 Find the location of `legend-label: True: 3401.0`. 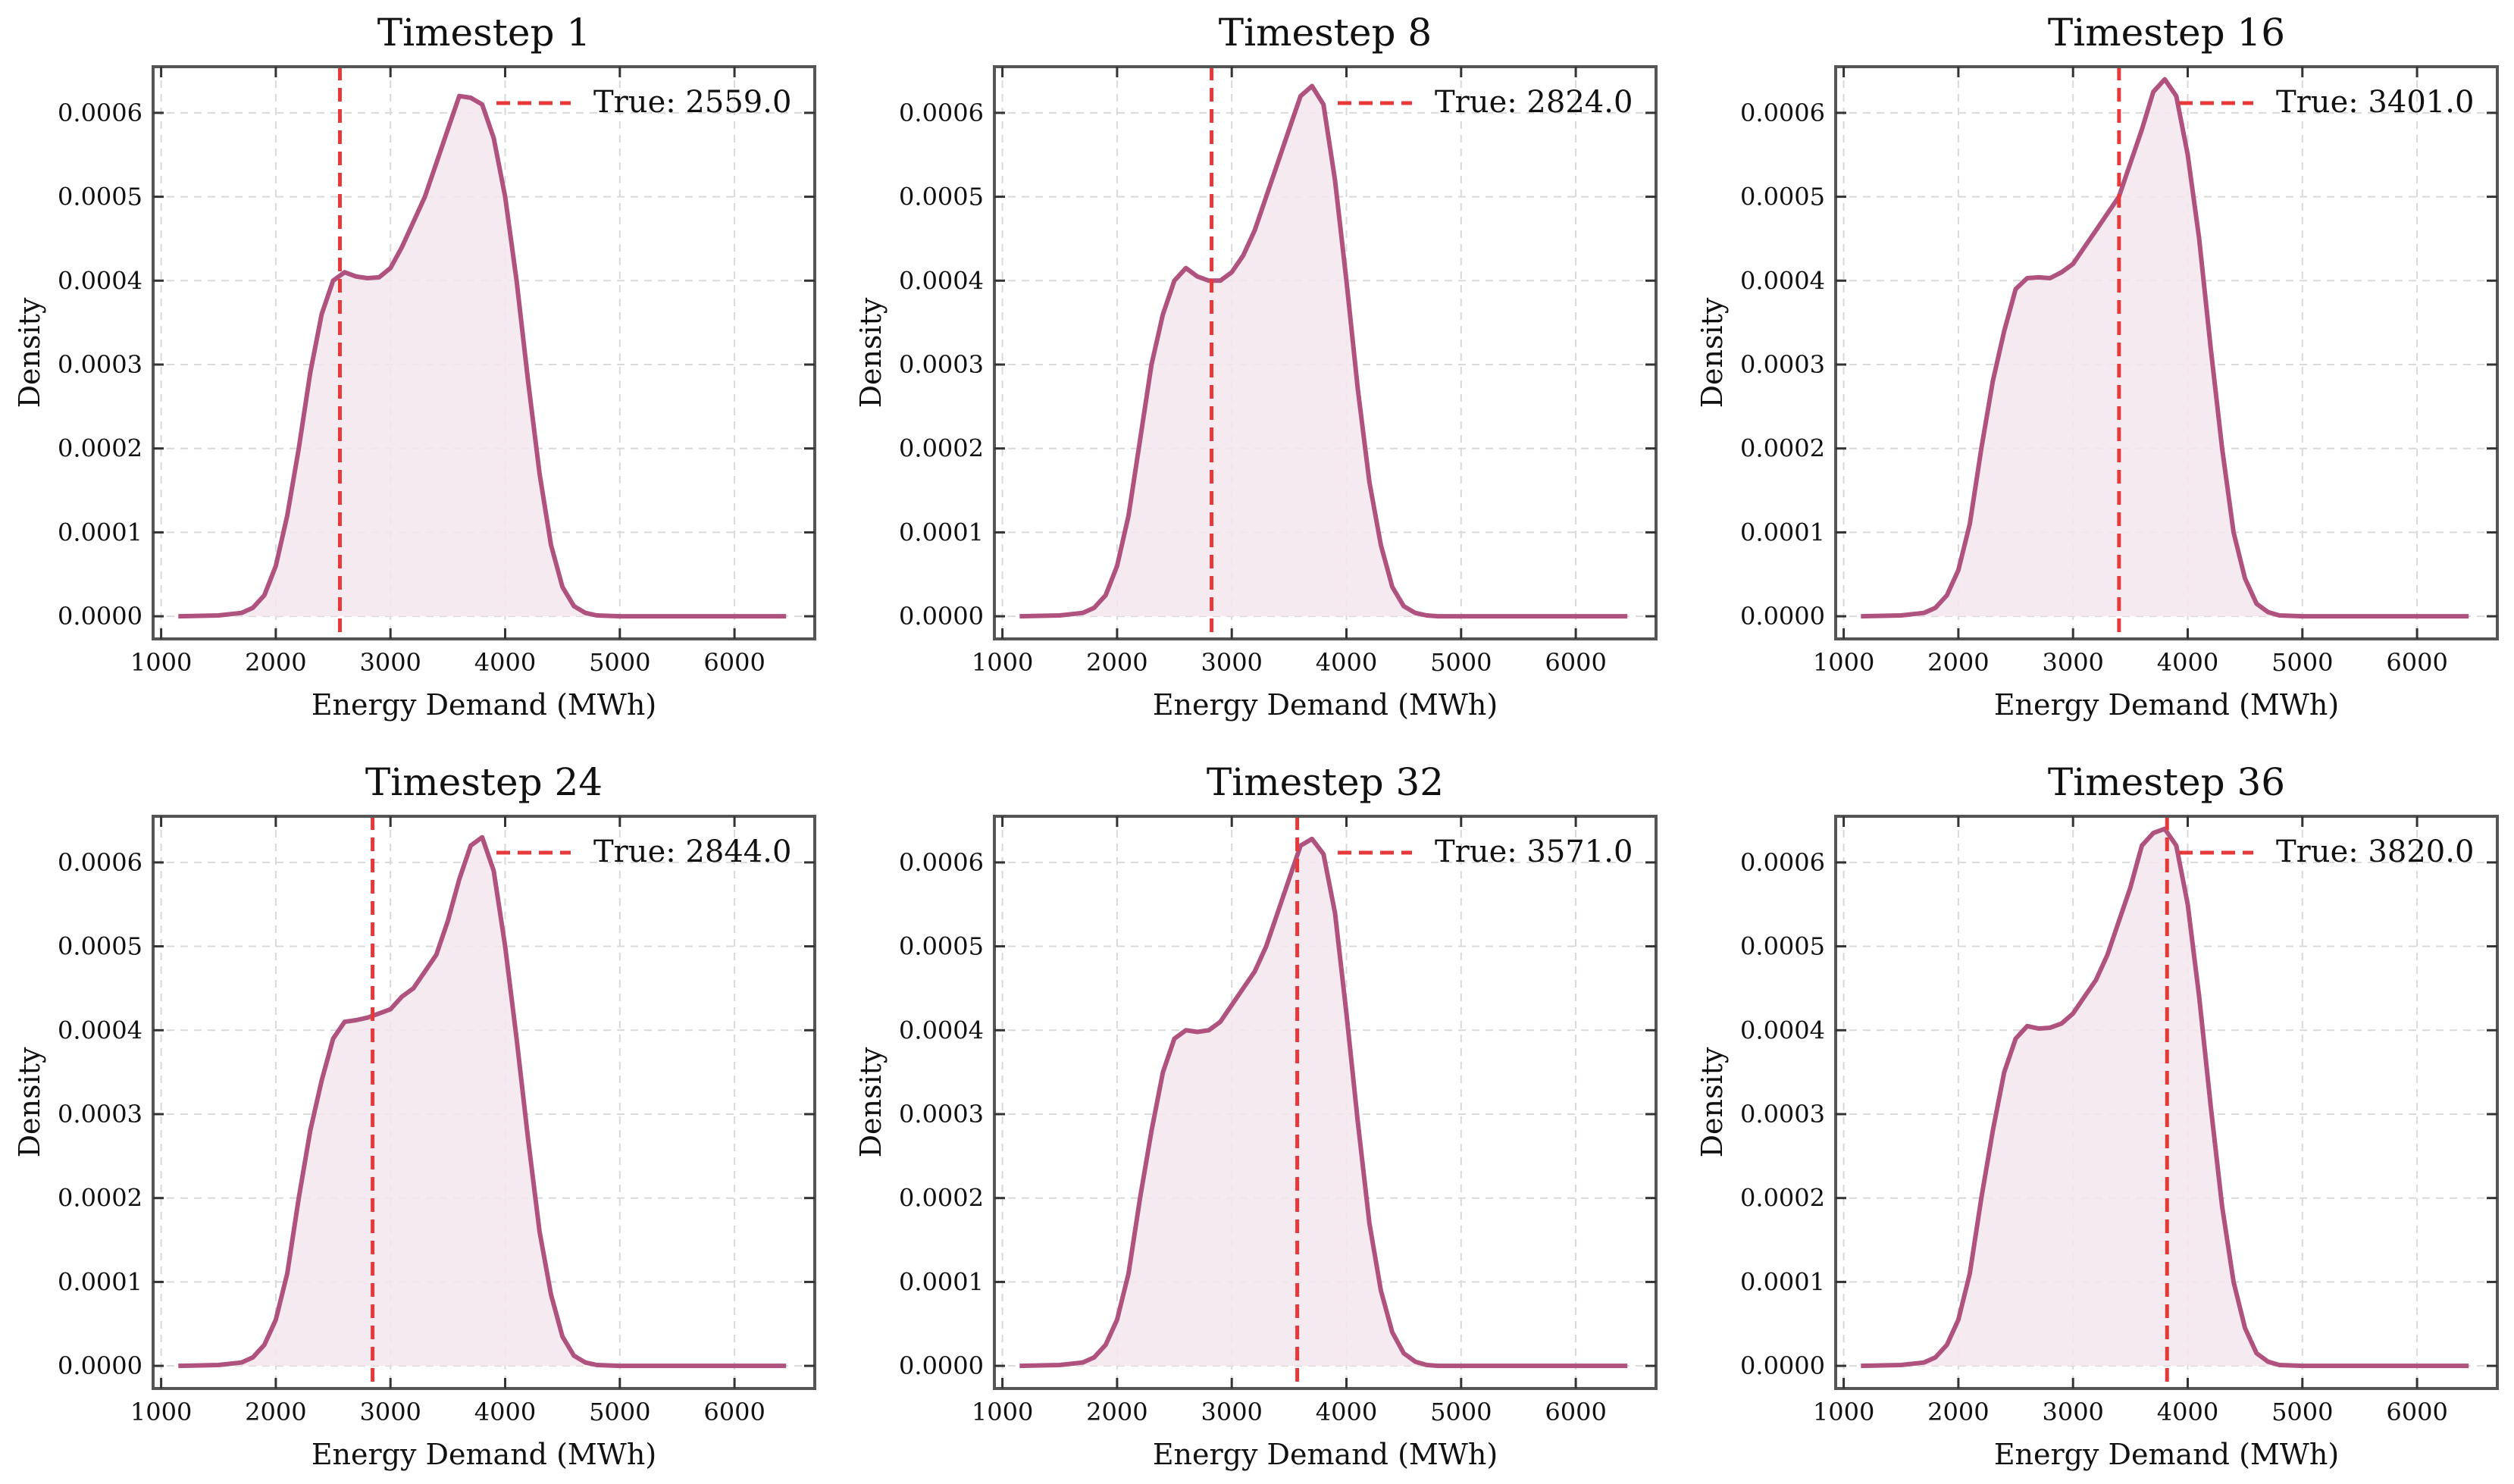

legend-label: True: 3401.0 is located at coordinates (2375, 103).